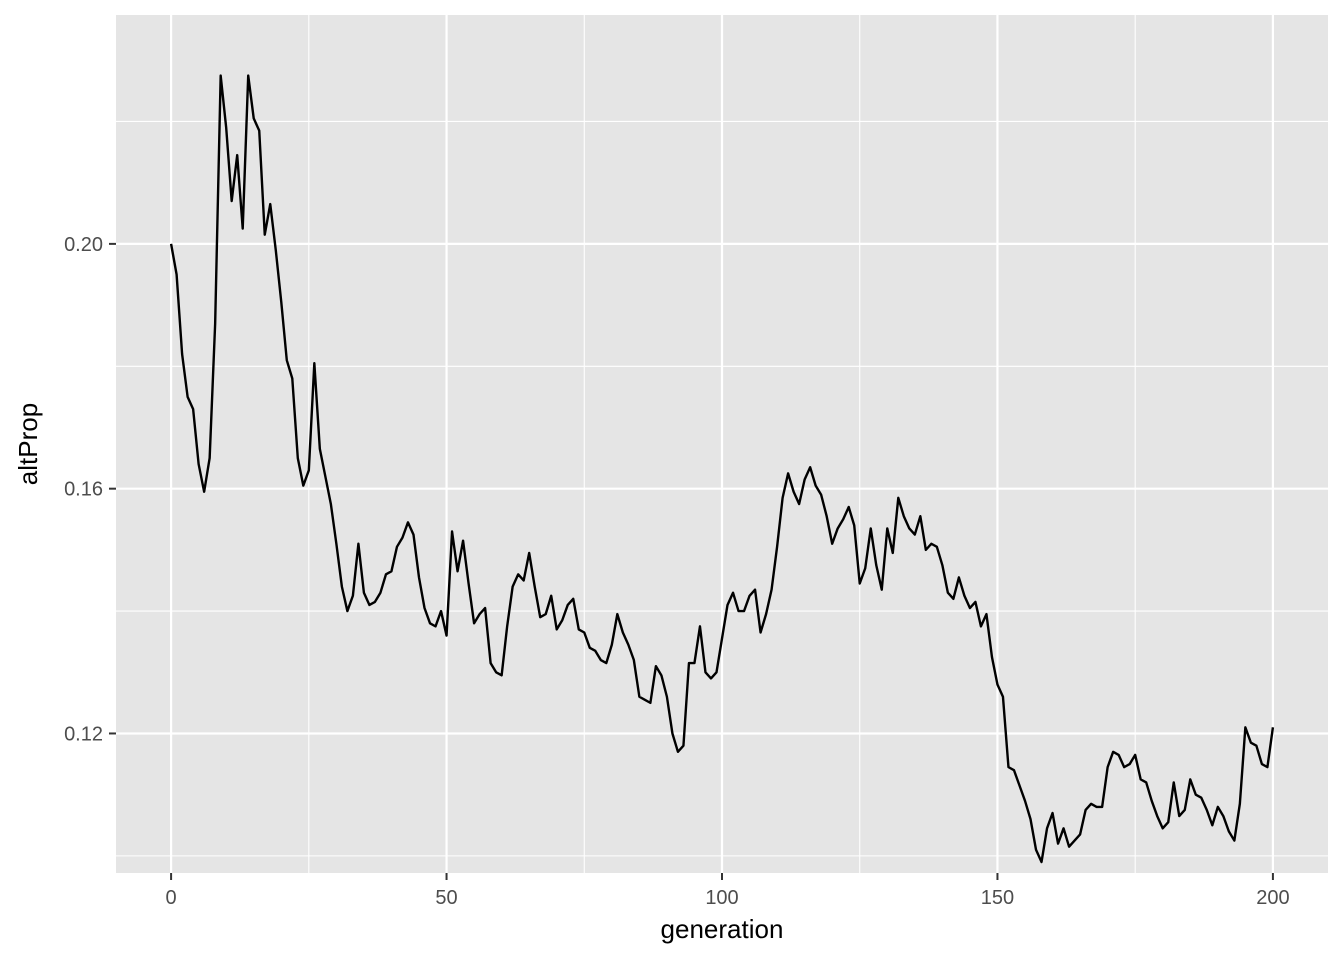 This screenshot has width=1344, height=960. What do you see at coordinates (83, 490) in the screenshot?
I see `y-tick-label: 0.16` at bounding box center [83, 490].